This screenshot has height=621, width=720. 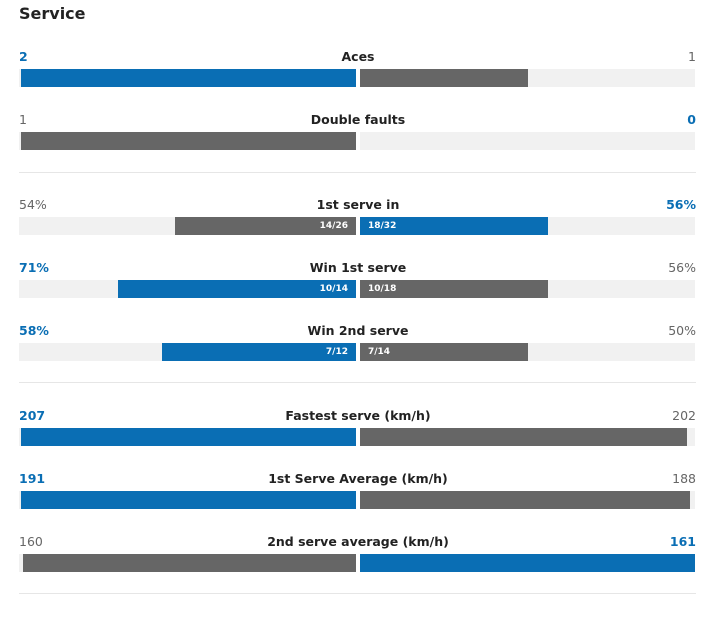 What do you see at coordinates (33, 204) in the screenshot?
I see `stat-value: 54%` at bounding box center [33, 204].